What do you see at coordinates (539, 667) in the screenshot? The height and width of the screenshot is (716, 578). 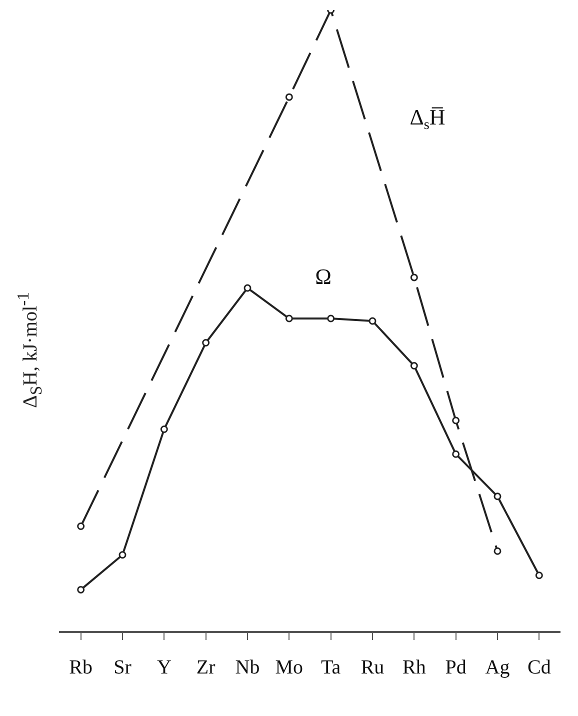 I see `x-tick-label: Cd` at bounding box center [539, 667].